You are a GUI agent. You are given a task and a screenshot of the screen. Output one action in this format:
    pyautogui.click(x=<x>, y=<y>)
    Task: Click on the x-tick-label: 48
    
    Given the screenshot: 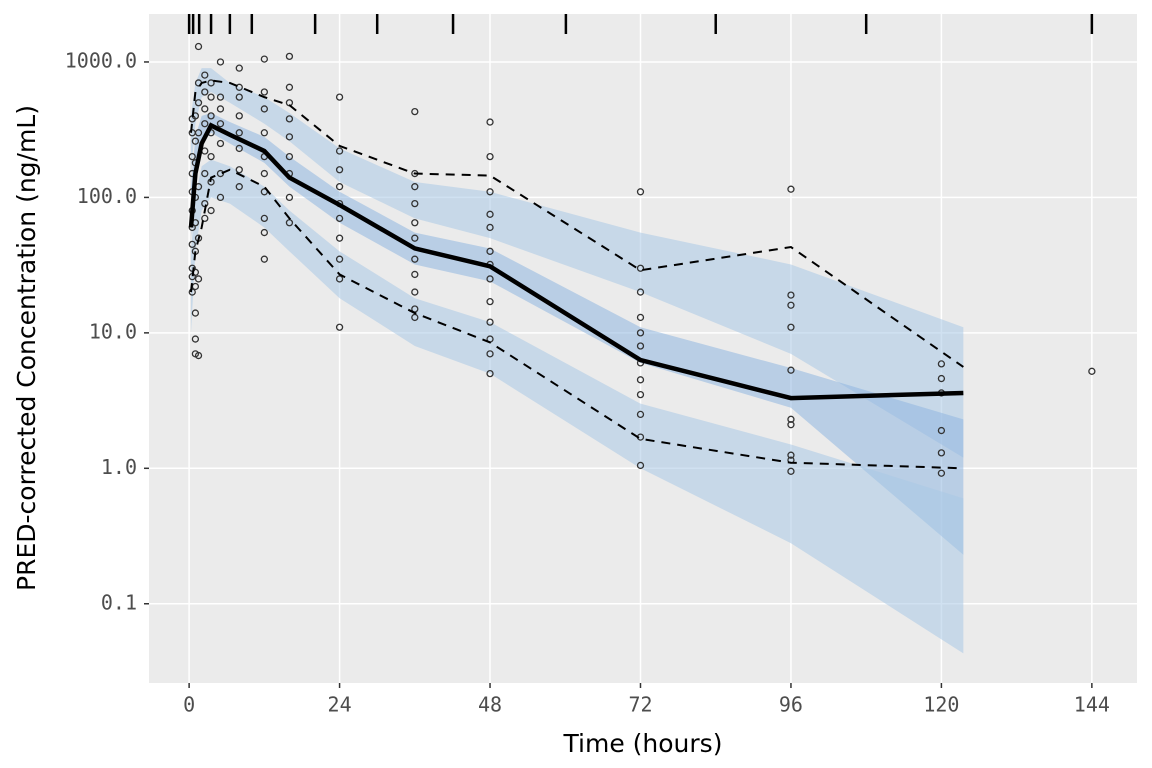 What is the action you would take?
    pyautogui.click(x=490, y=705)
    